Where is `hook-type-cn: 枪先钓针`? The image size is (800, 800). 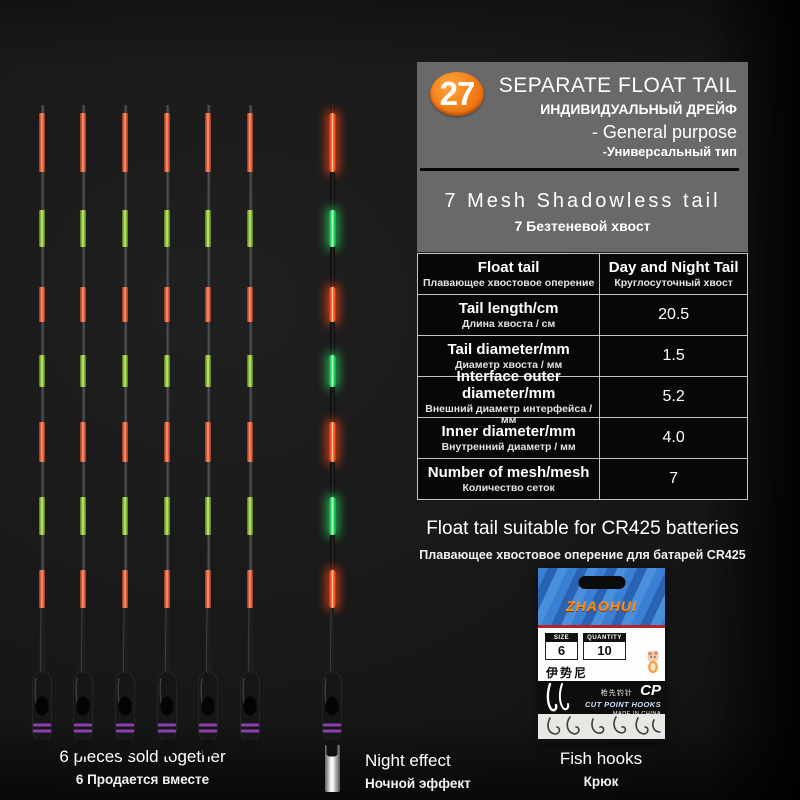
hook-type-cn: 枪先钓针 is located at coordinates (616, 693).